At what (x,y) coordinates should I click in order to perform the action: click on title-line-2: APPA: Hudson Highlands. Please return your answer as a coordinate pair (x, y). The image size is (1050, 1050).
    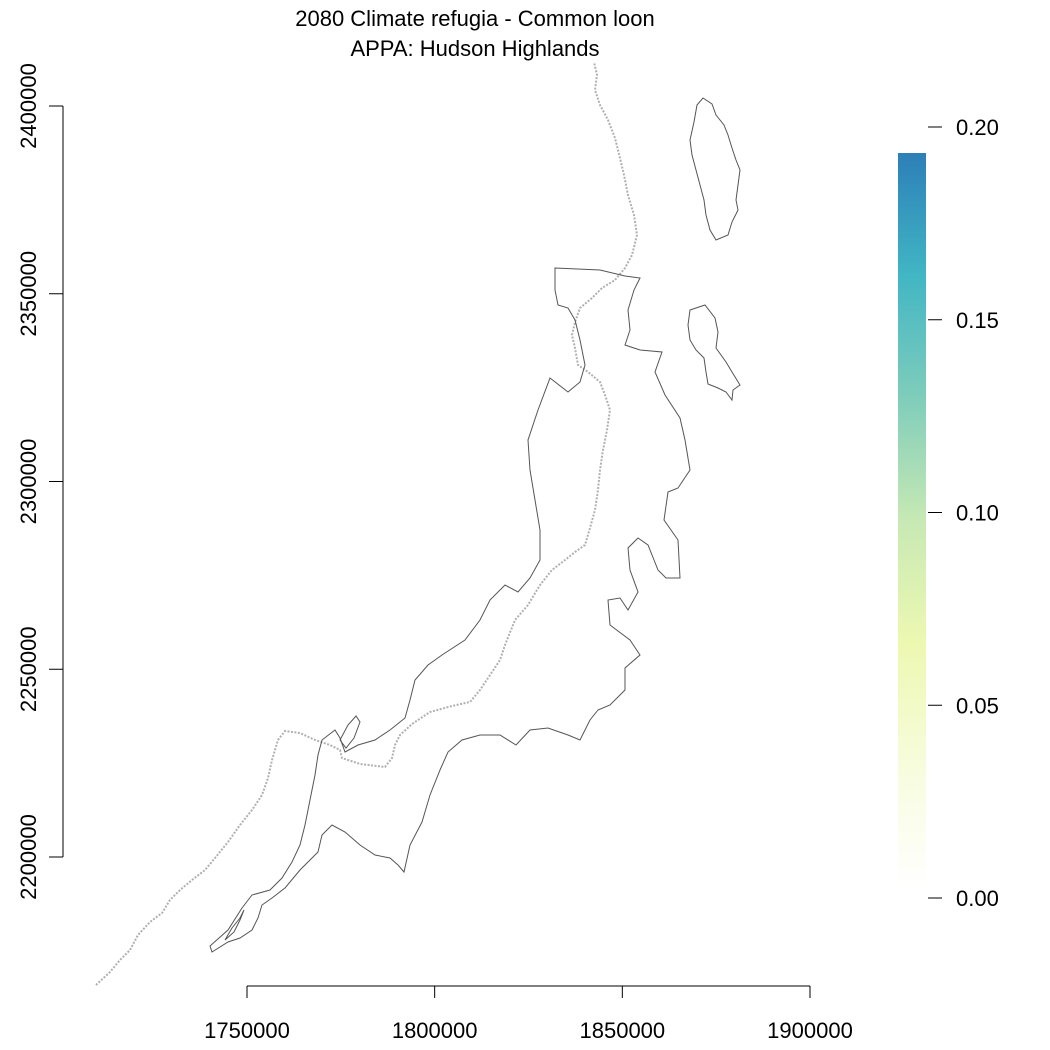
    Looking at the image, I should click on (475, 48).